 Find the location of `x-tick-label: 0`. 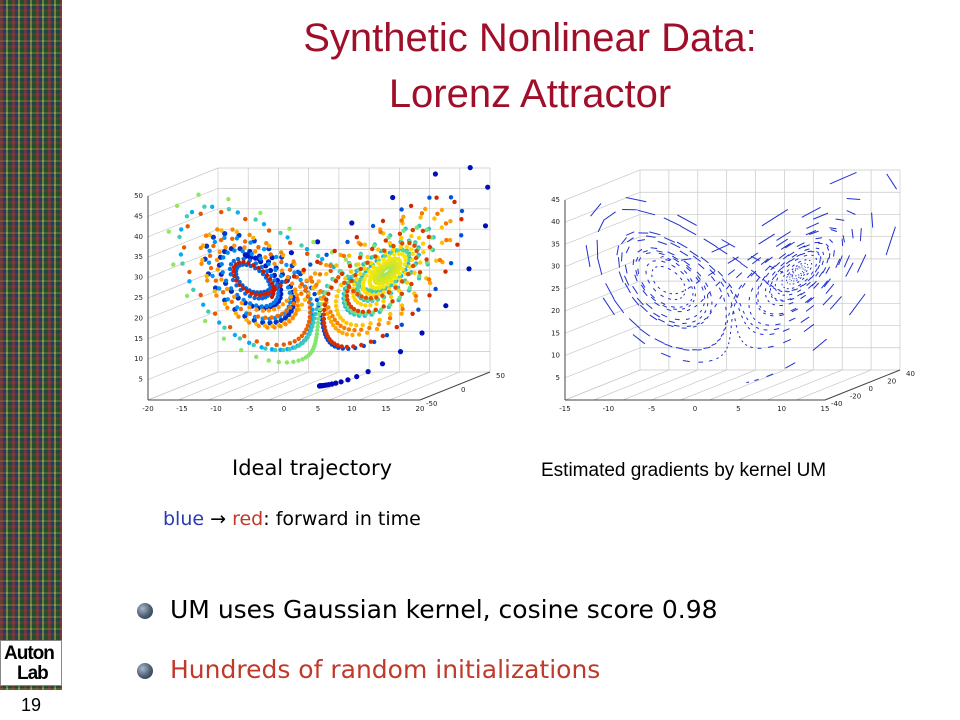

x-tick-label: 0 is located at coordinates (284, 409).